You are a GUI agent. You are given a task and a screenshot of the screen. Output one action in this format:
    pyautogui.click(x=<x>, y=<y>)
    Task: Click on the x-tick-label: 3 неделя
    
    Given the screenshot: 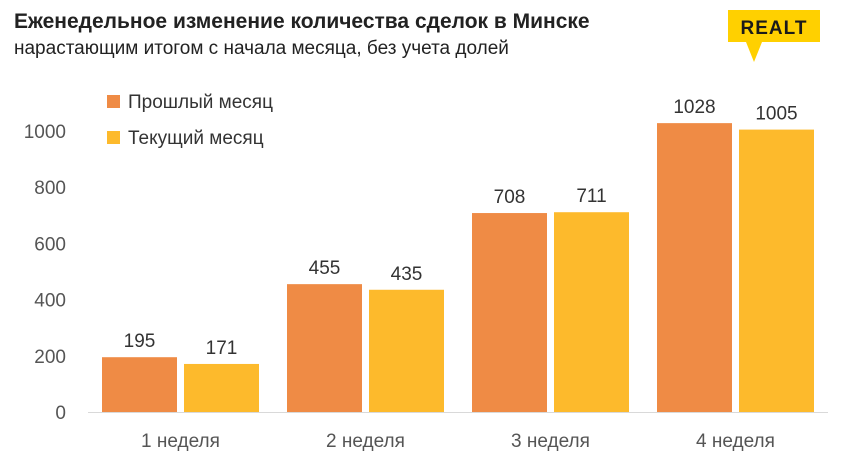 What is the action you would take?
    pyautogui.click(x=550, y=441)
    